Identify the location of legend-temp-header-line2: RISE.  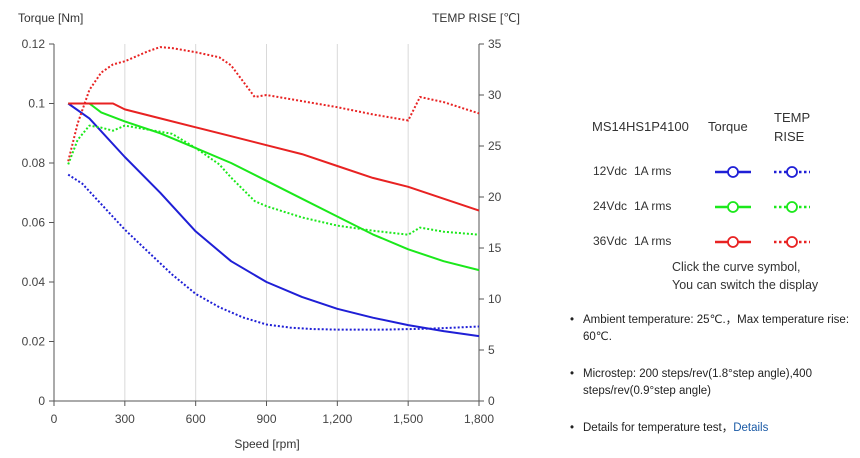
(789, 136).